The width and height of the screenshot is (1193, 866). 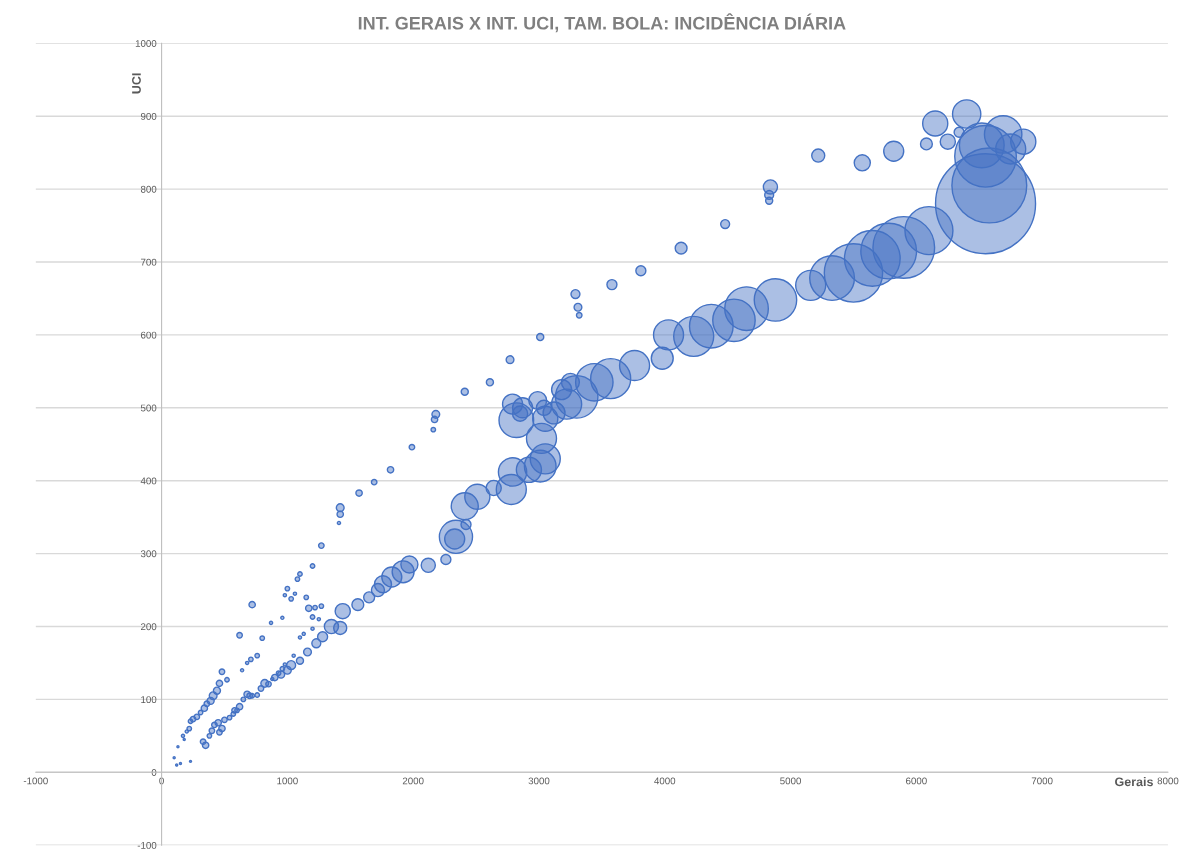 I want to click on y-tick-label: 0, so click(x=154, y=772).